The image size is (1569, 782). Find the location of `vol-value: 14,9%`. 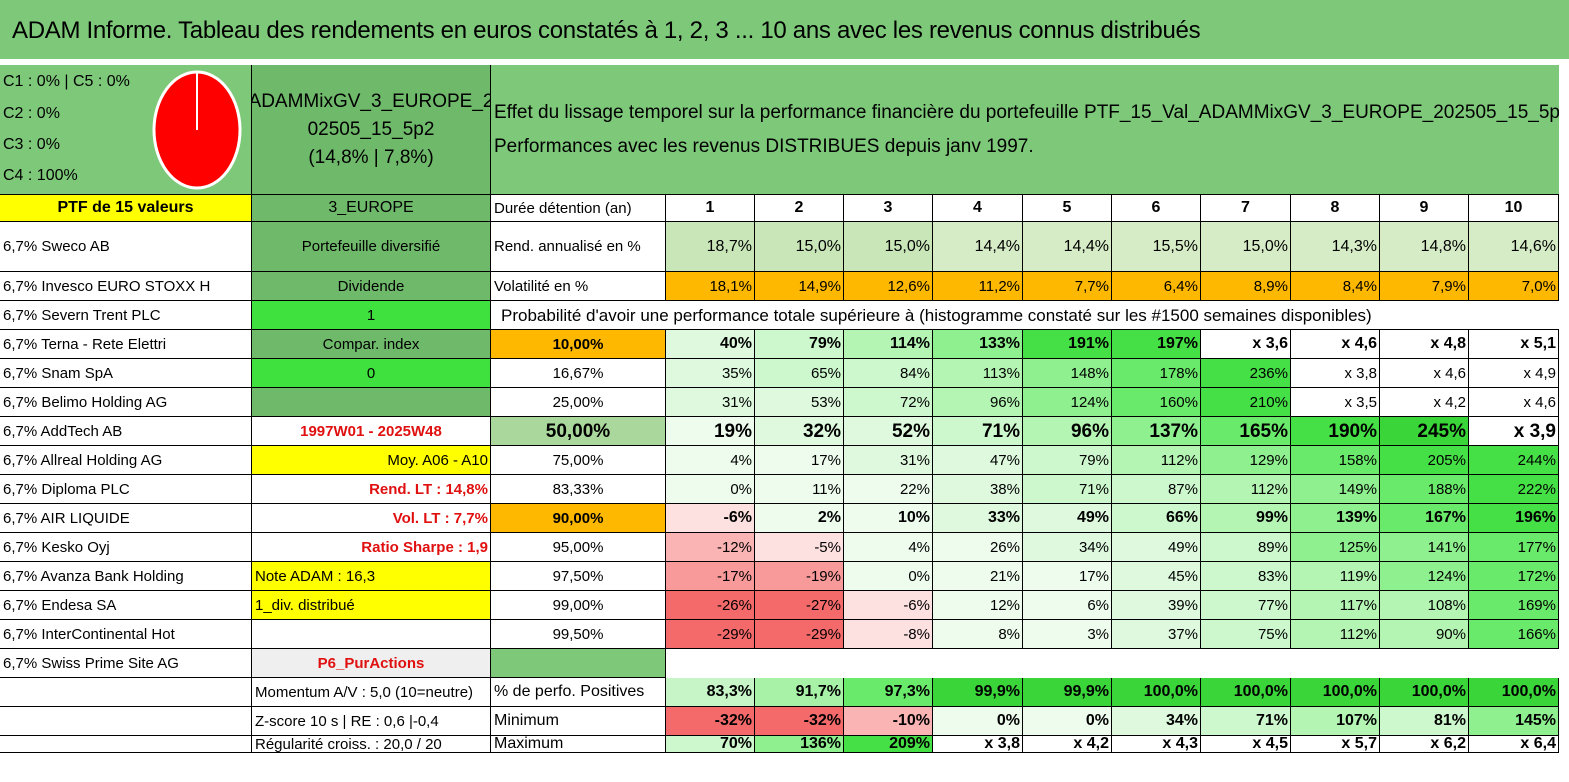

vol-value: 14,9% is located at coordinates (799, 286).